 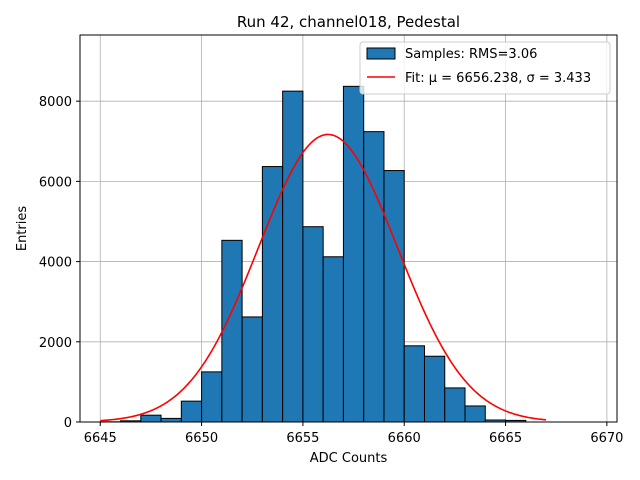 What do you see at coordinates (606, 438) in the screenshot?
I see `x-tick-label: 6670` at bounding box center [606, 438].